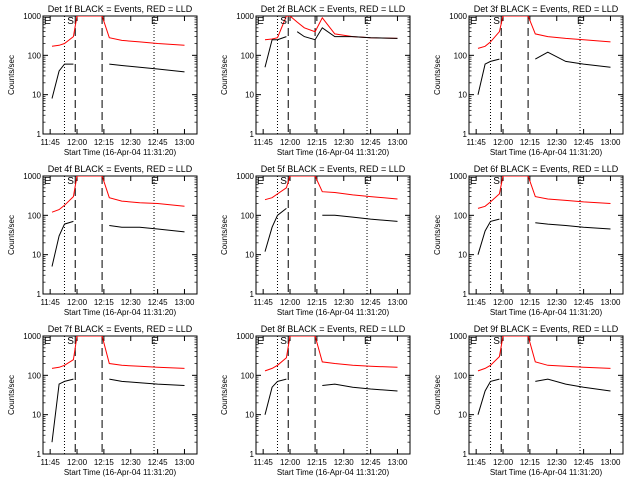  What do you see at coordinates (333, 9) in the screenshot?
I see `panel-title: Det 2f BLACK = Events, RED = LLD` at bounding box center [333, 9].